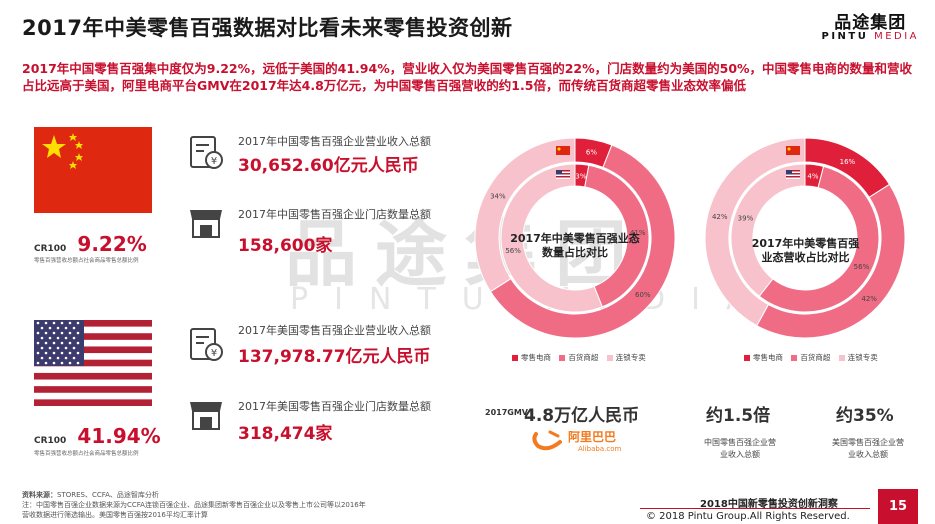  What do you see at coordinates (506, 412) in the screenshot?
I see `gmv-label: 2017GMV` at bounding box center [506, 412].